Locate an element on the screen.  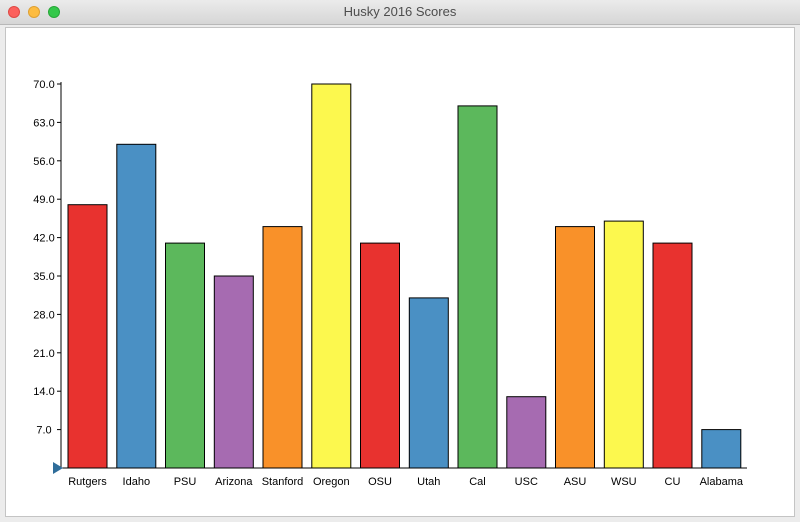
x-category-label: Oregon is located at coordinates (331, 482).